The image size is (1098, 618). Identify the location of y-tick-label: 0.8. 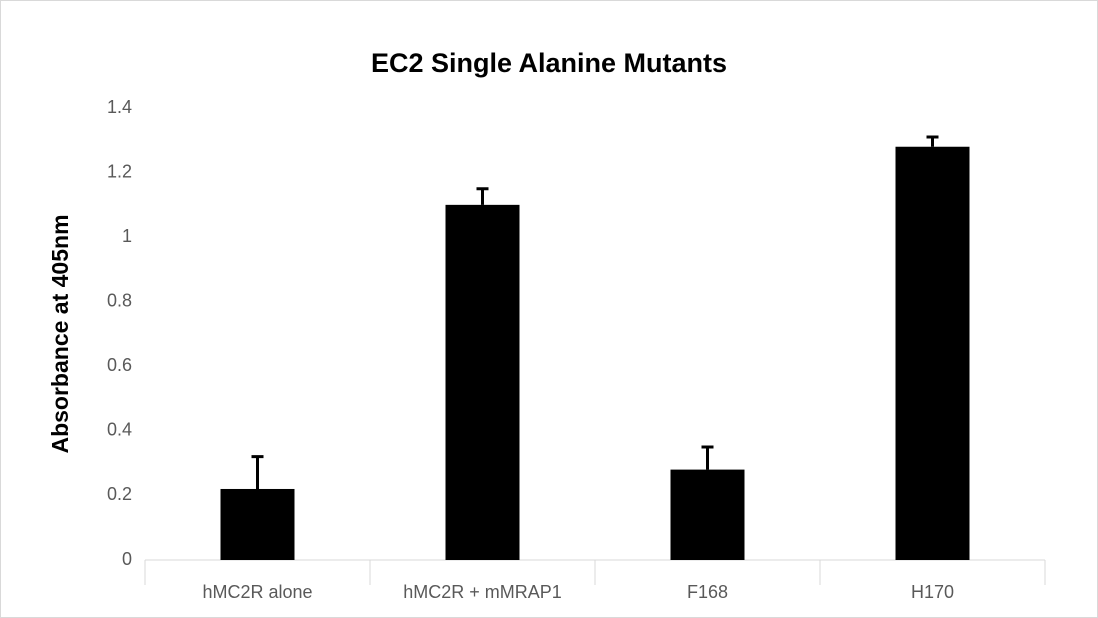
(119, 300).